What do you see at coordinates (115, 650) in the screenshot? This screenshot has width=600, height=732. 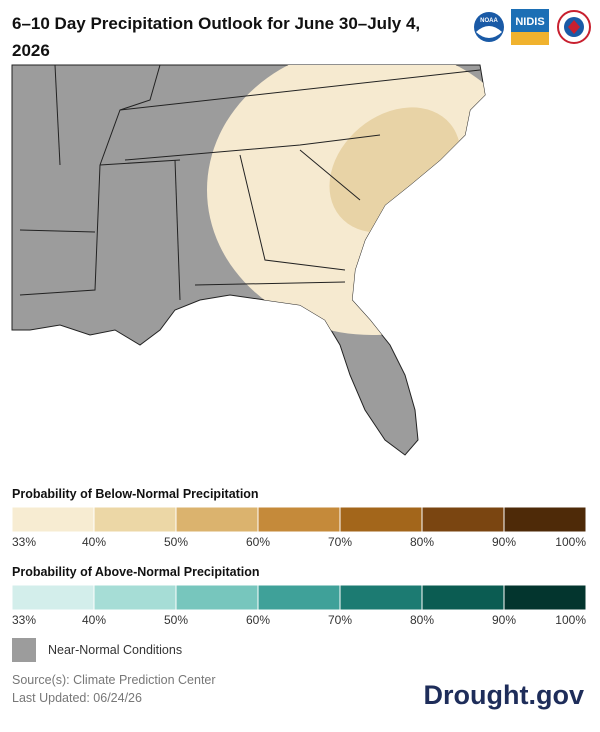 I see `near-normal-label: Near-Normal Conditions` at bounding box center [115, 650].